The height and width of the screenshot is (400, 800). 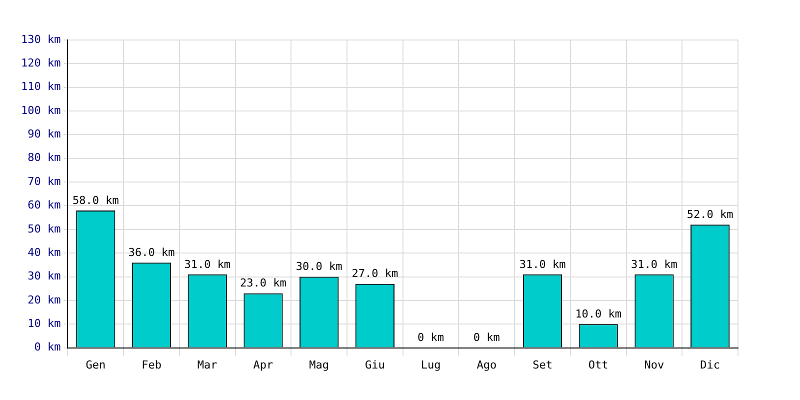 What do you see at coordinates (41, 110) in the screenshot?
I see `y-tick-label: 100 km` at bounding box center [41, 110].